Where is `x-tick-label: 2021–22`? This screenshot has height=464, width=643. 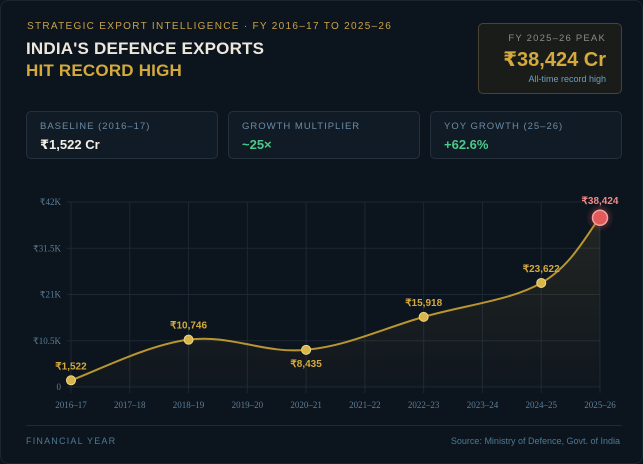
x-tick-label: 2021–22 is located at coordinates (365, 405).